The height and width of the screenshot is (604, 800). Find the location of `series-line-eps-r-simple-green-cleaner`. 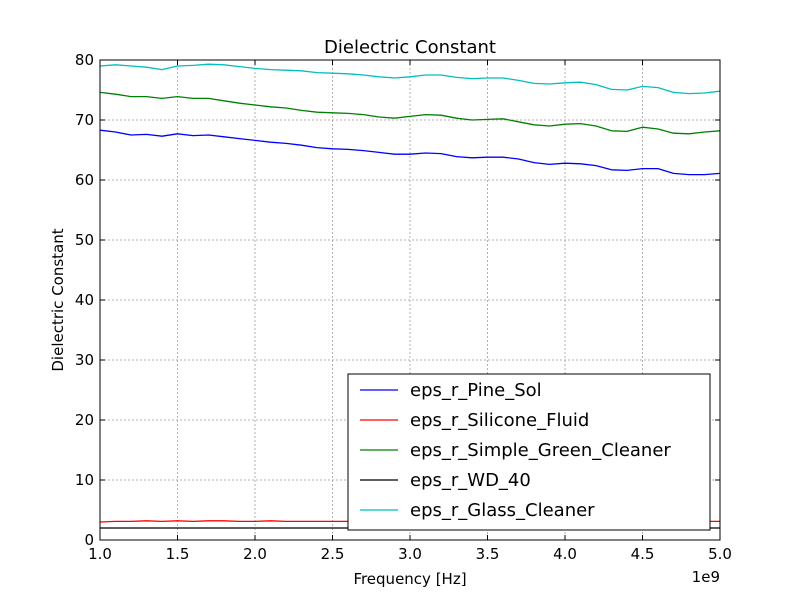

series-line-eps-r-simple-green-cleaner is located at coordinates (410, 113).